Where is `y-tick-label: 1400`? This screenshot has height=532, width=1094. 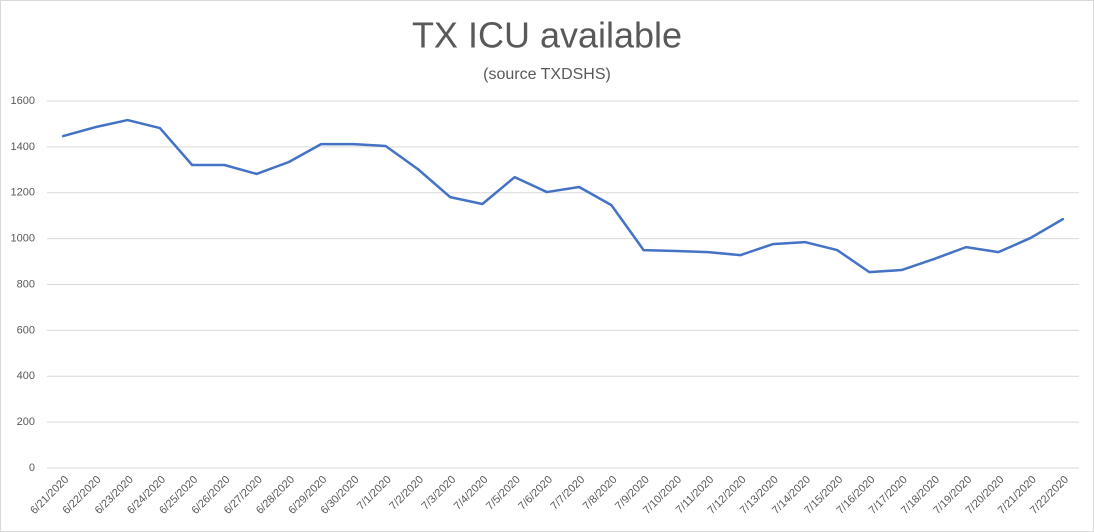
y-tick-label: 1400 is located at coordinates (23, 147).